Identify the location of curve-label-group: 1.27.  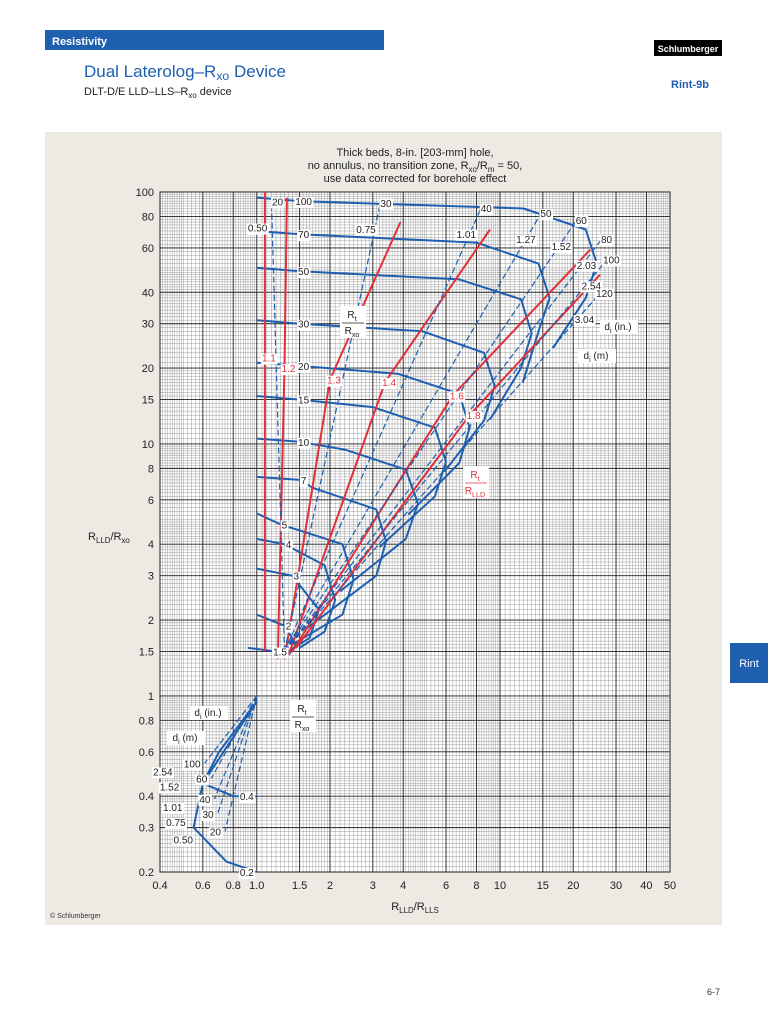
(526, 241).